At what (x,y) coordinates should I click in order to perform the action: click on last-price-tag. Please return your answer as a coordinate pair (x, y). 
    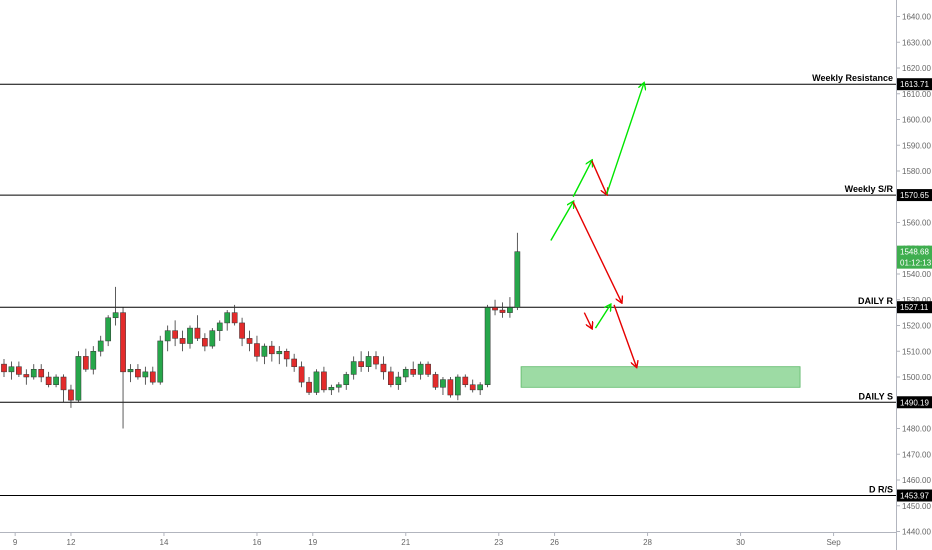
    Looking at the image, I should click on (914, 257).